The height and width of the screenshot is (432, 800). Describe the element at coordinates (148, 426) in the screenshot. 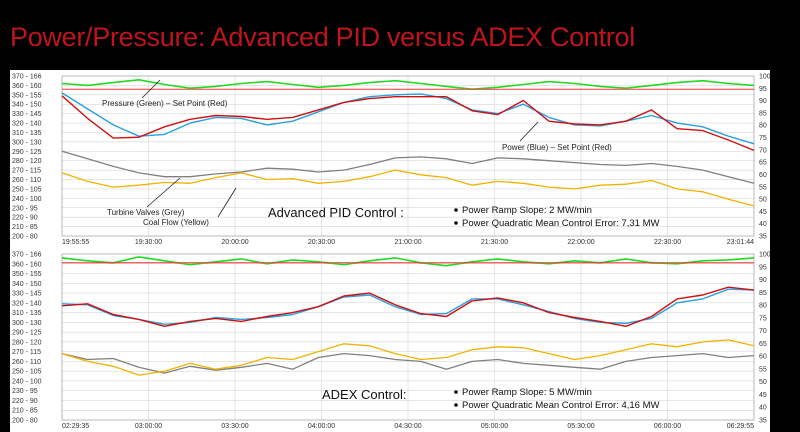

I see `x-tick-label: 03:00:00` at that location.